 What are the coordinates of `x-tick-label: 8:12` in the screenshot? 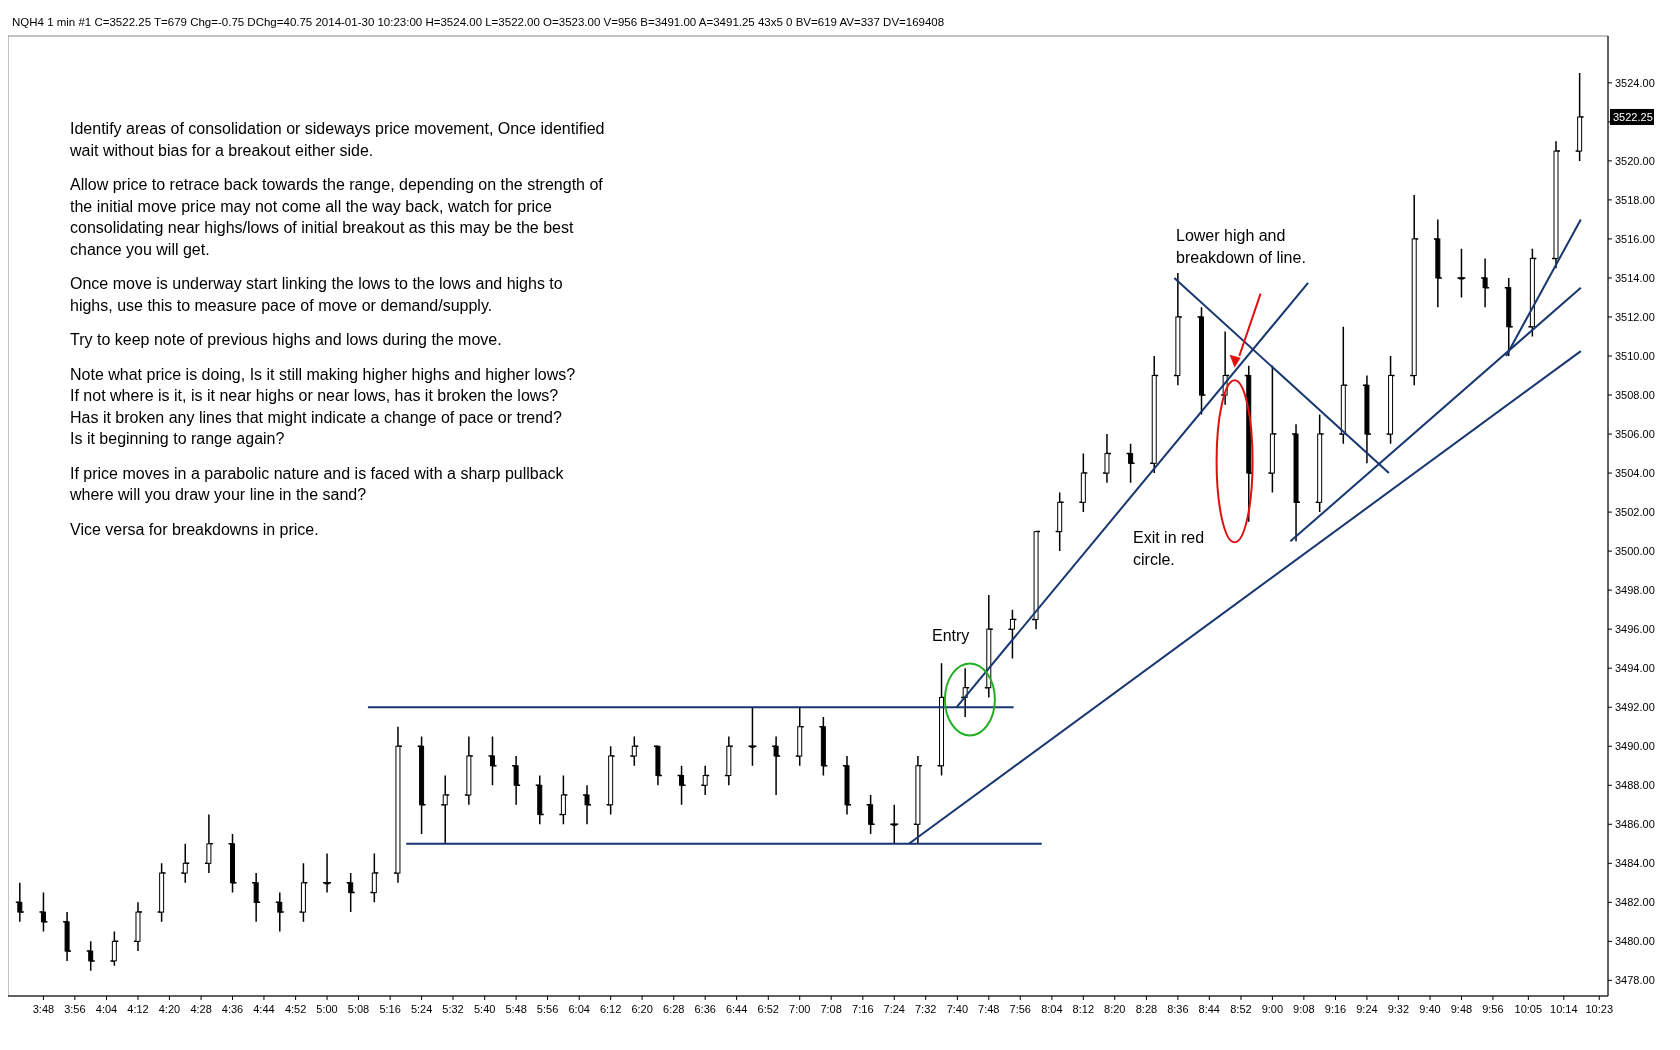 It's located at (1083, 1009).